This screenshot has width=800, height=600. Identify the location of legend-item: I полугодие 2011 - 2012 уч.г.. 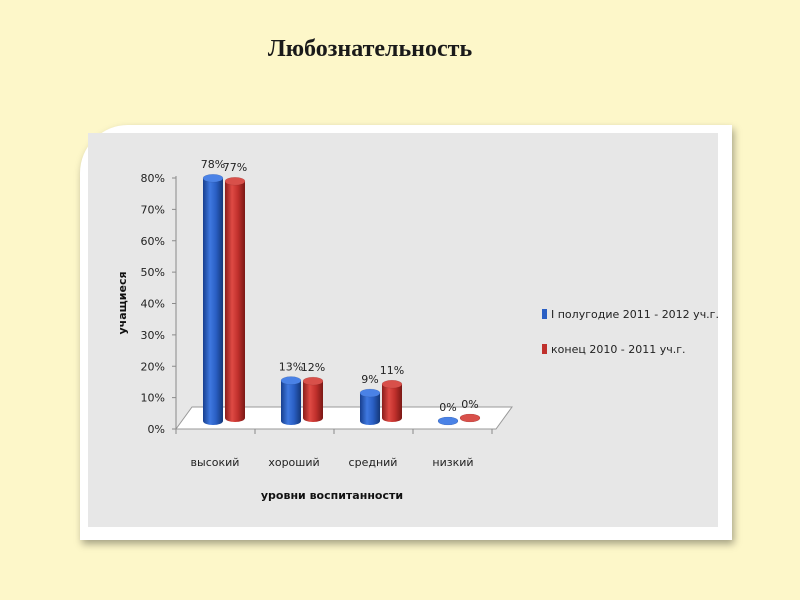
(630, 314).